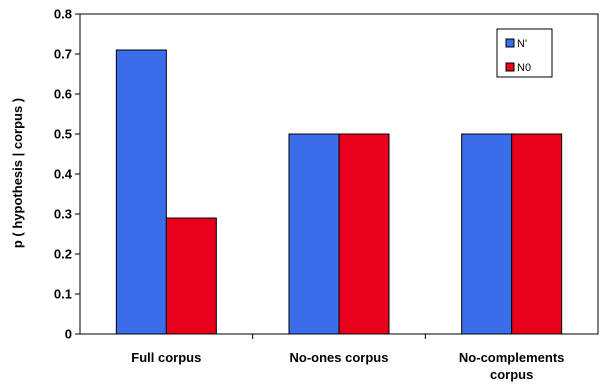 This screenshot has height=392, width=600. I want to click on y-tick-label: 0, so click(68, 334).